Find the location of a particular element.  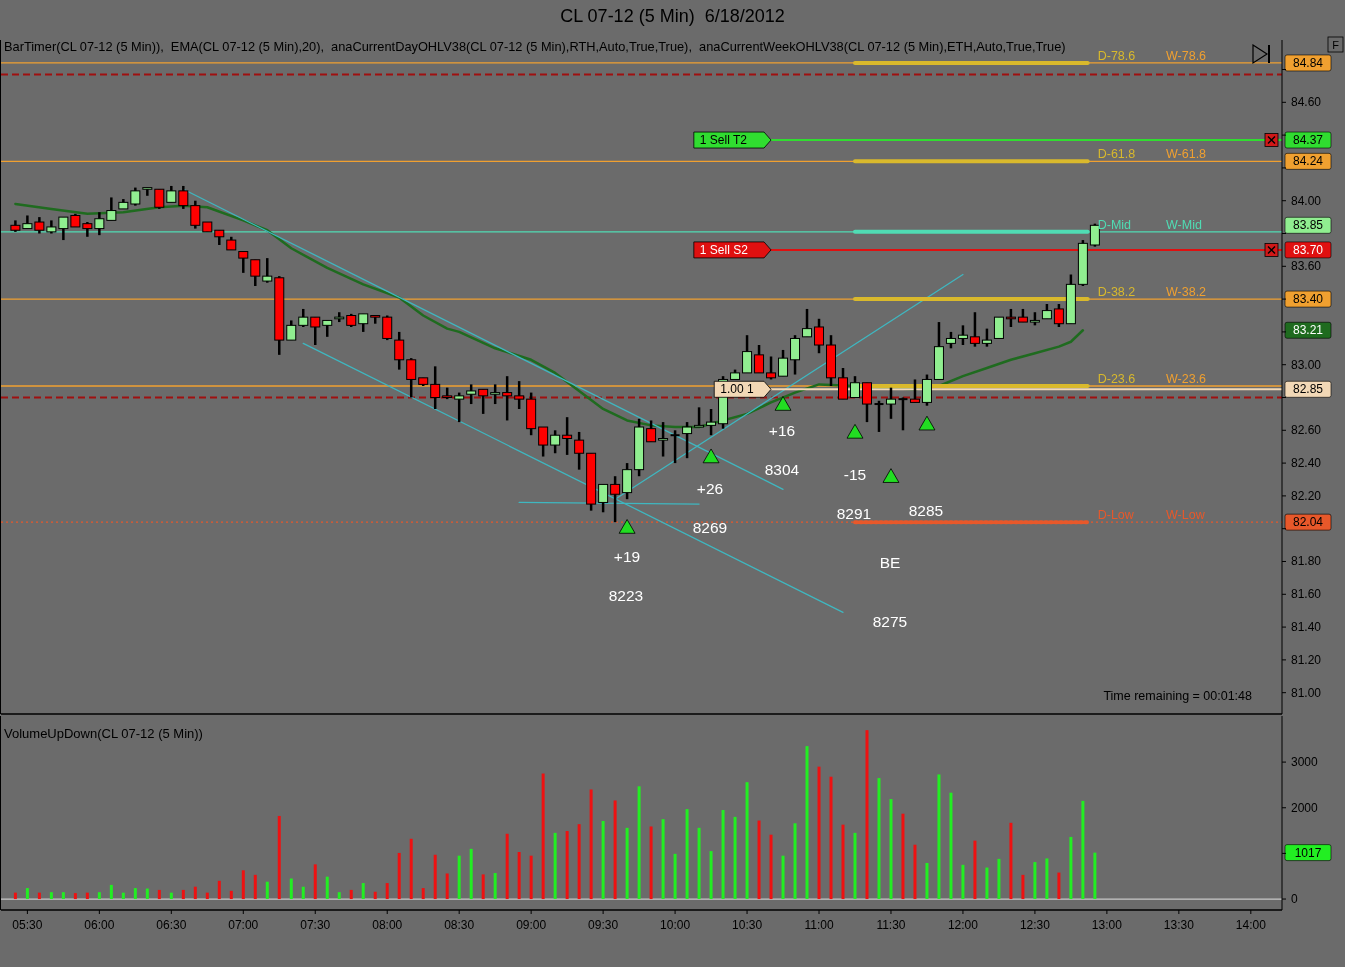

annotation: 8223 is located at coordinates (626, 595).